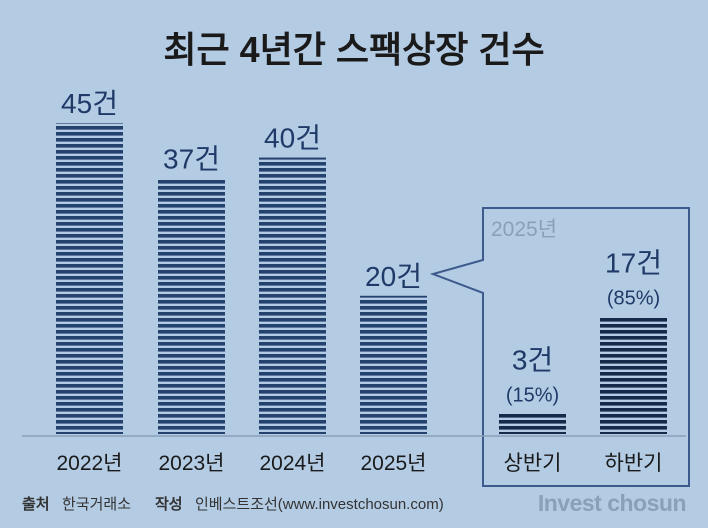 Image resolution: width=708 pixels, height=528 pixels. What do you see at coordinates (393, 463) in the screenshot?
I see `category-label: 2025년` at bounding box center [393, 463].